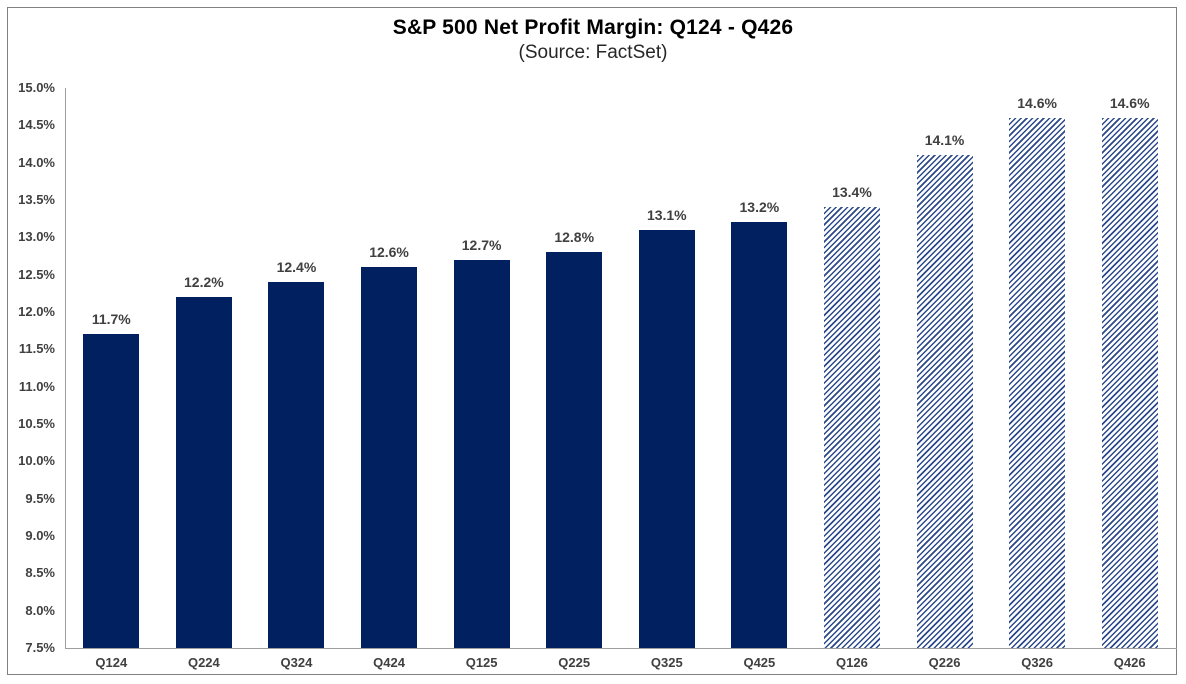 The height and width of the screenshot is (684, 1186). I want to click on y-tick-label: 12.0%, so click(36, 311).